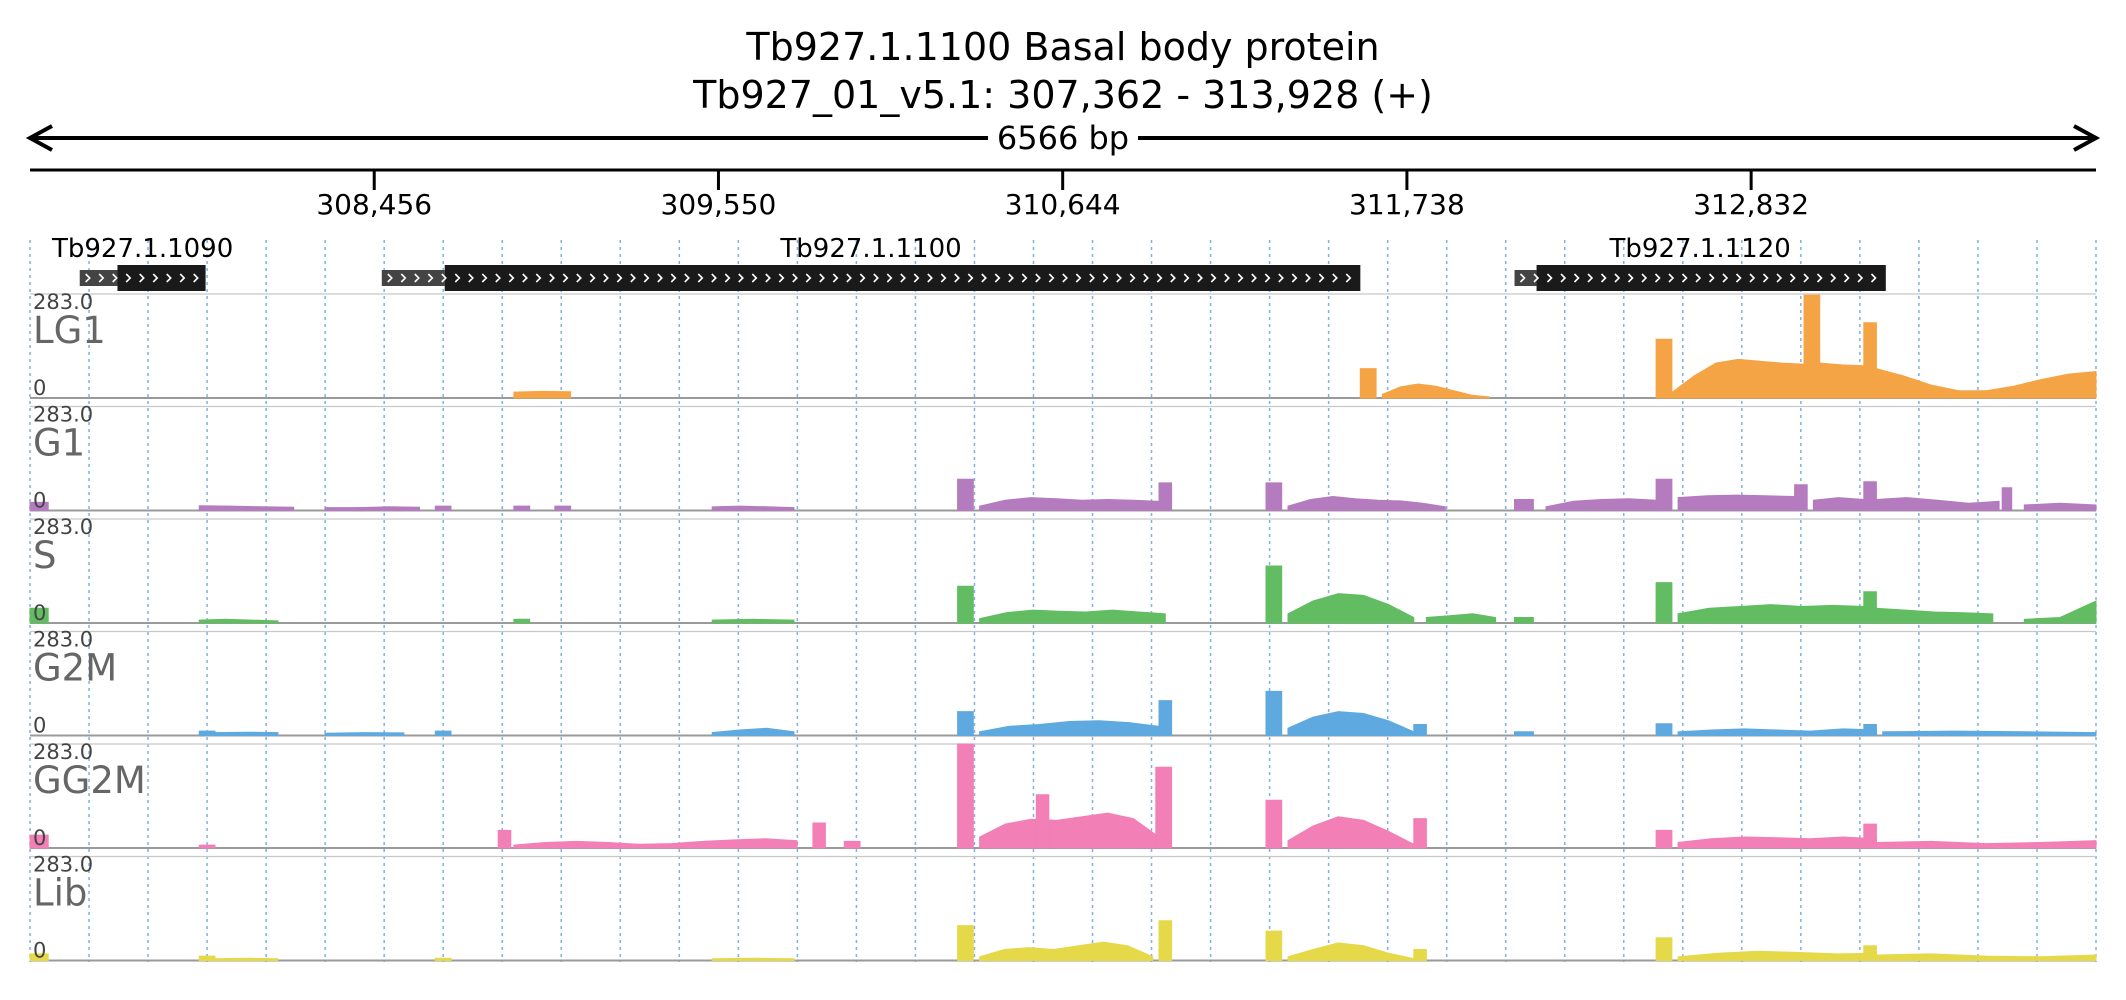  What do you see at coordinates (374, 204) in the screenshot?
I see `ruler-tick-label: 308,456` at bounding box center [374, 204].